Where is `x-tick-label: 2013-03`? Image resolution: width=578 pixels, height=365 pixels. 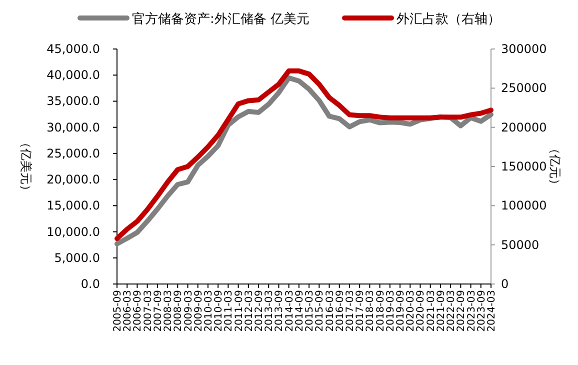
x-tick-label: 2013-03 is located at coordinates (270, 311).